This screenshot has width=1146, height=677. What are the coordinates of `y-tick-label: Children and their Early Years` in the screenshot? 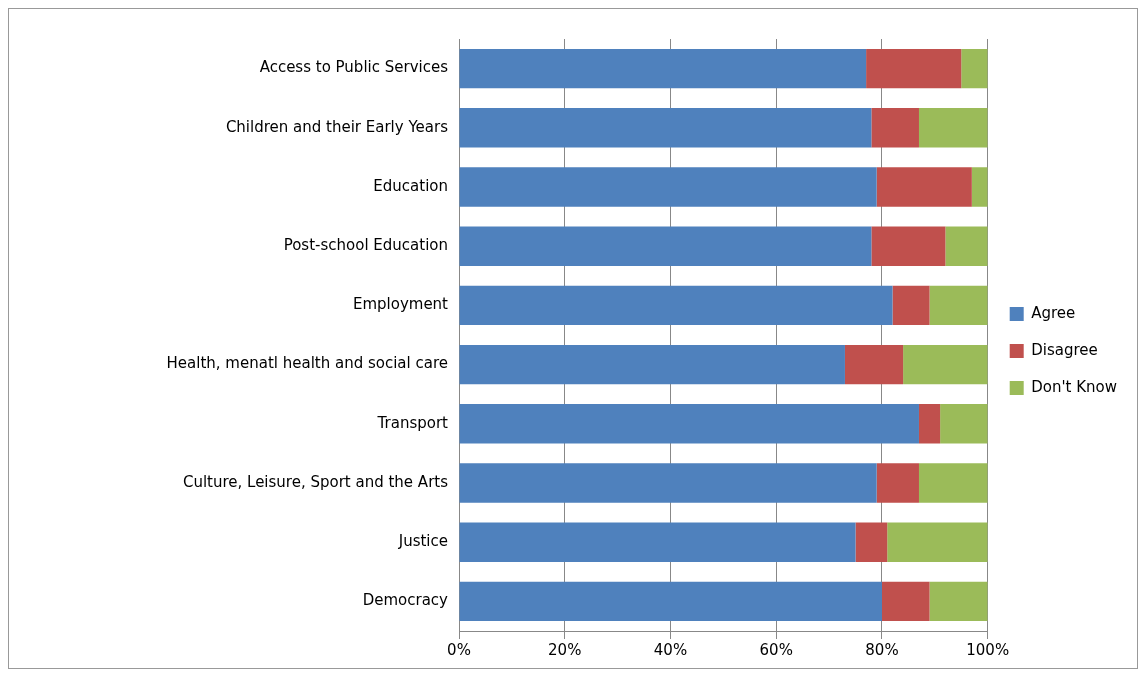 It's located at (337, 126).